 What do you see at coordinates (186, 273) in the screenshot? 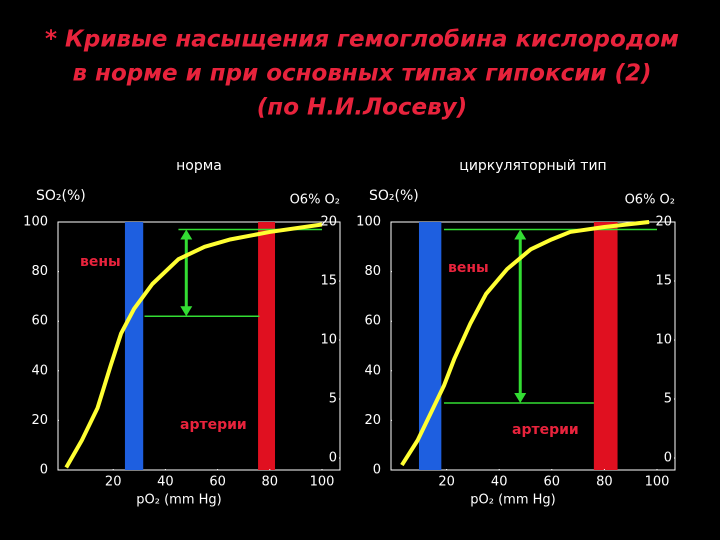
I see `arrow-head` at bounding box center [186, 273].